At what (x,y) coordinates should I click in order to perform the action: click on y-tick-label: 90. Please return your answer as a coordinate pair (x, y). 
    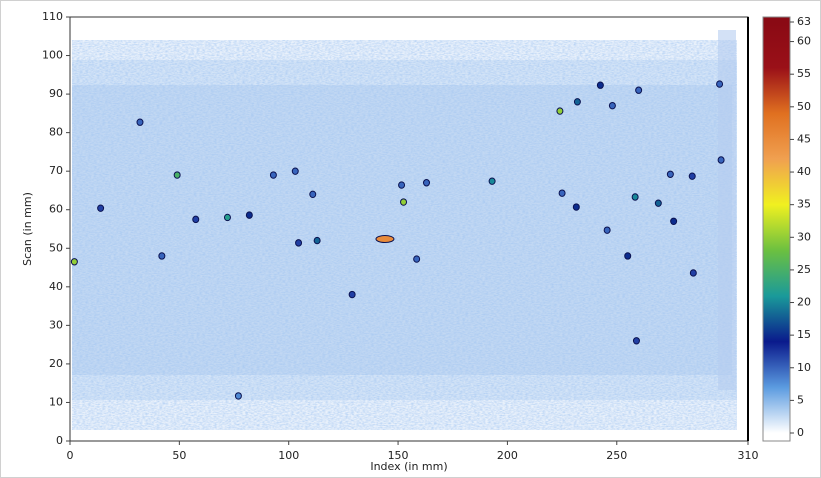
    Looking at the image, I should click on (56, 93).